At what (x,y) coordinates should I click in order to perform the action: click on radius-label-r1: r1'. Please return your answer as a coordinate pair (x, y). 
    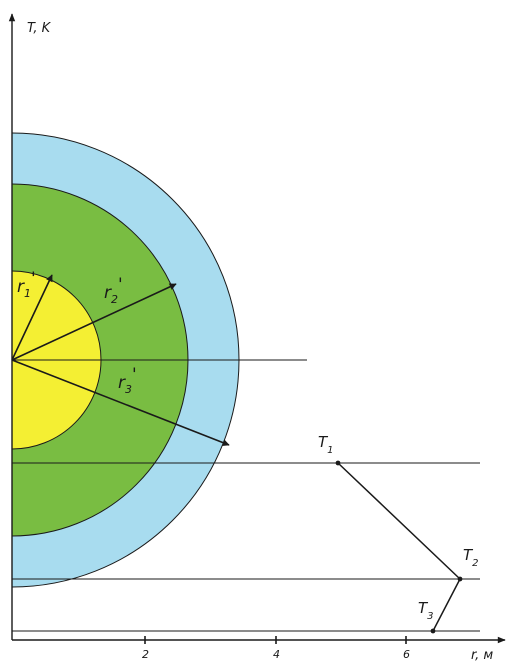
    Looking at the image, I should click on (26, 284).